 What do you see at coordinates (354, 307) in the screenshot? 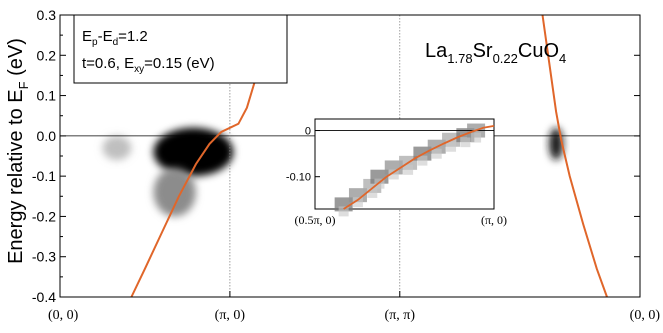
I see `x-axis-ticks: (0, 0) (π, 0) (π, π) (0, 0)` at bounding box center [354, 307].